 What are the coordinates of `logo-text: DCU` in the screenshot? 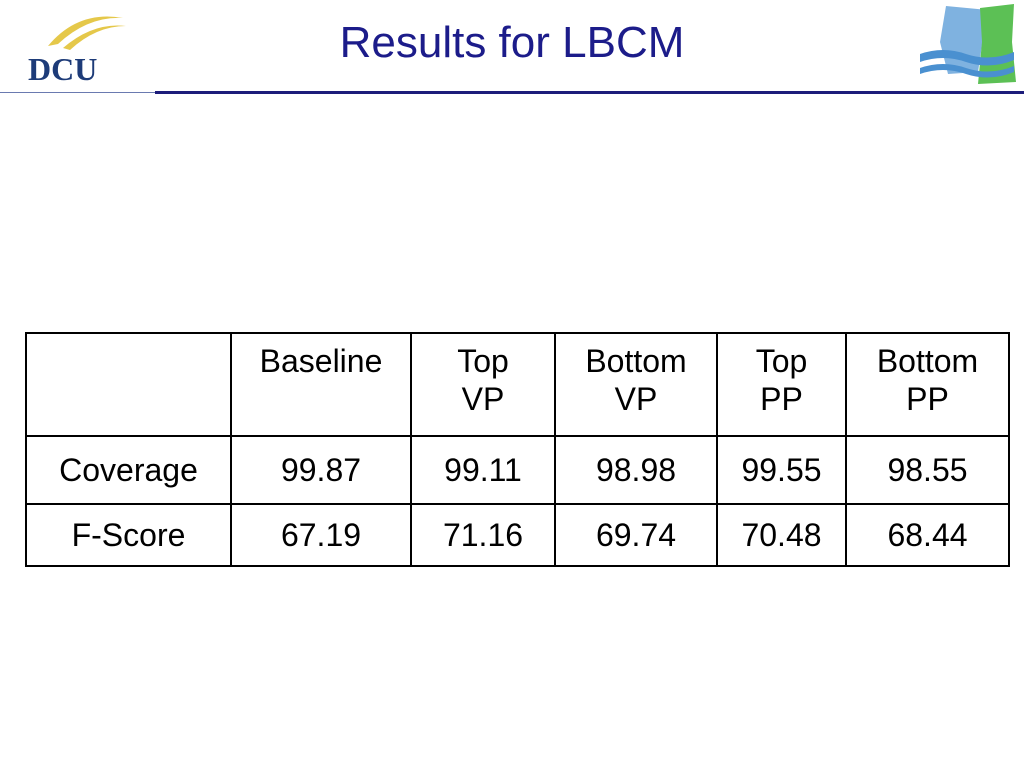 It's located at (62, 69).